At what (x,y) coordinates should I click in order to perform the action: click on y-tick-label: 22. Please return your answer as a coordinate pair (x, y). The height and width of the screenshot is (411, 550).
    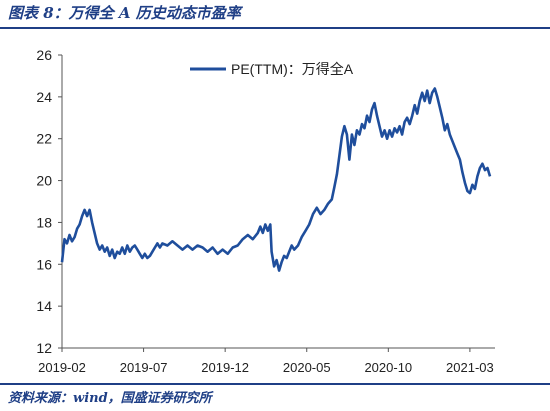
    Looking at the image, I should click on (44, 139).